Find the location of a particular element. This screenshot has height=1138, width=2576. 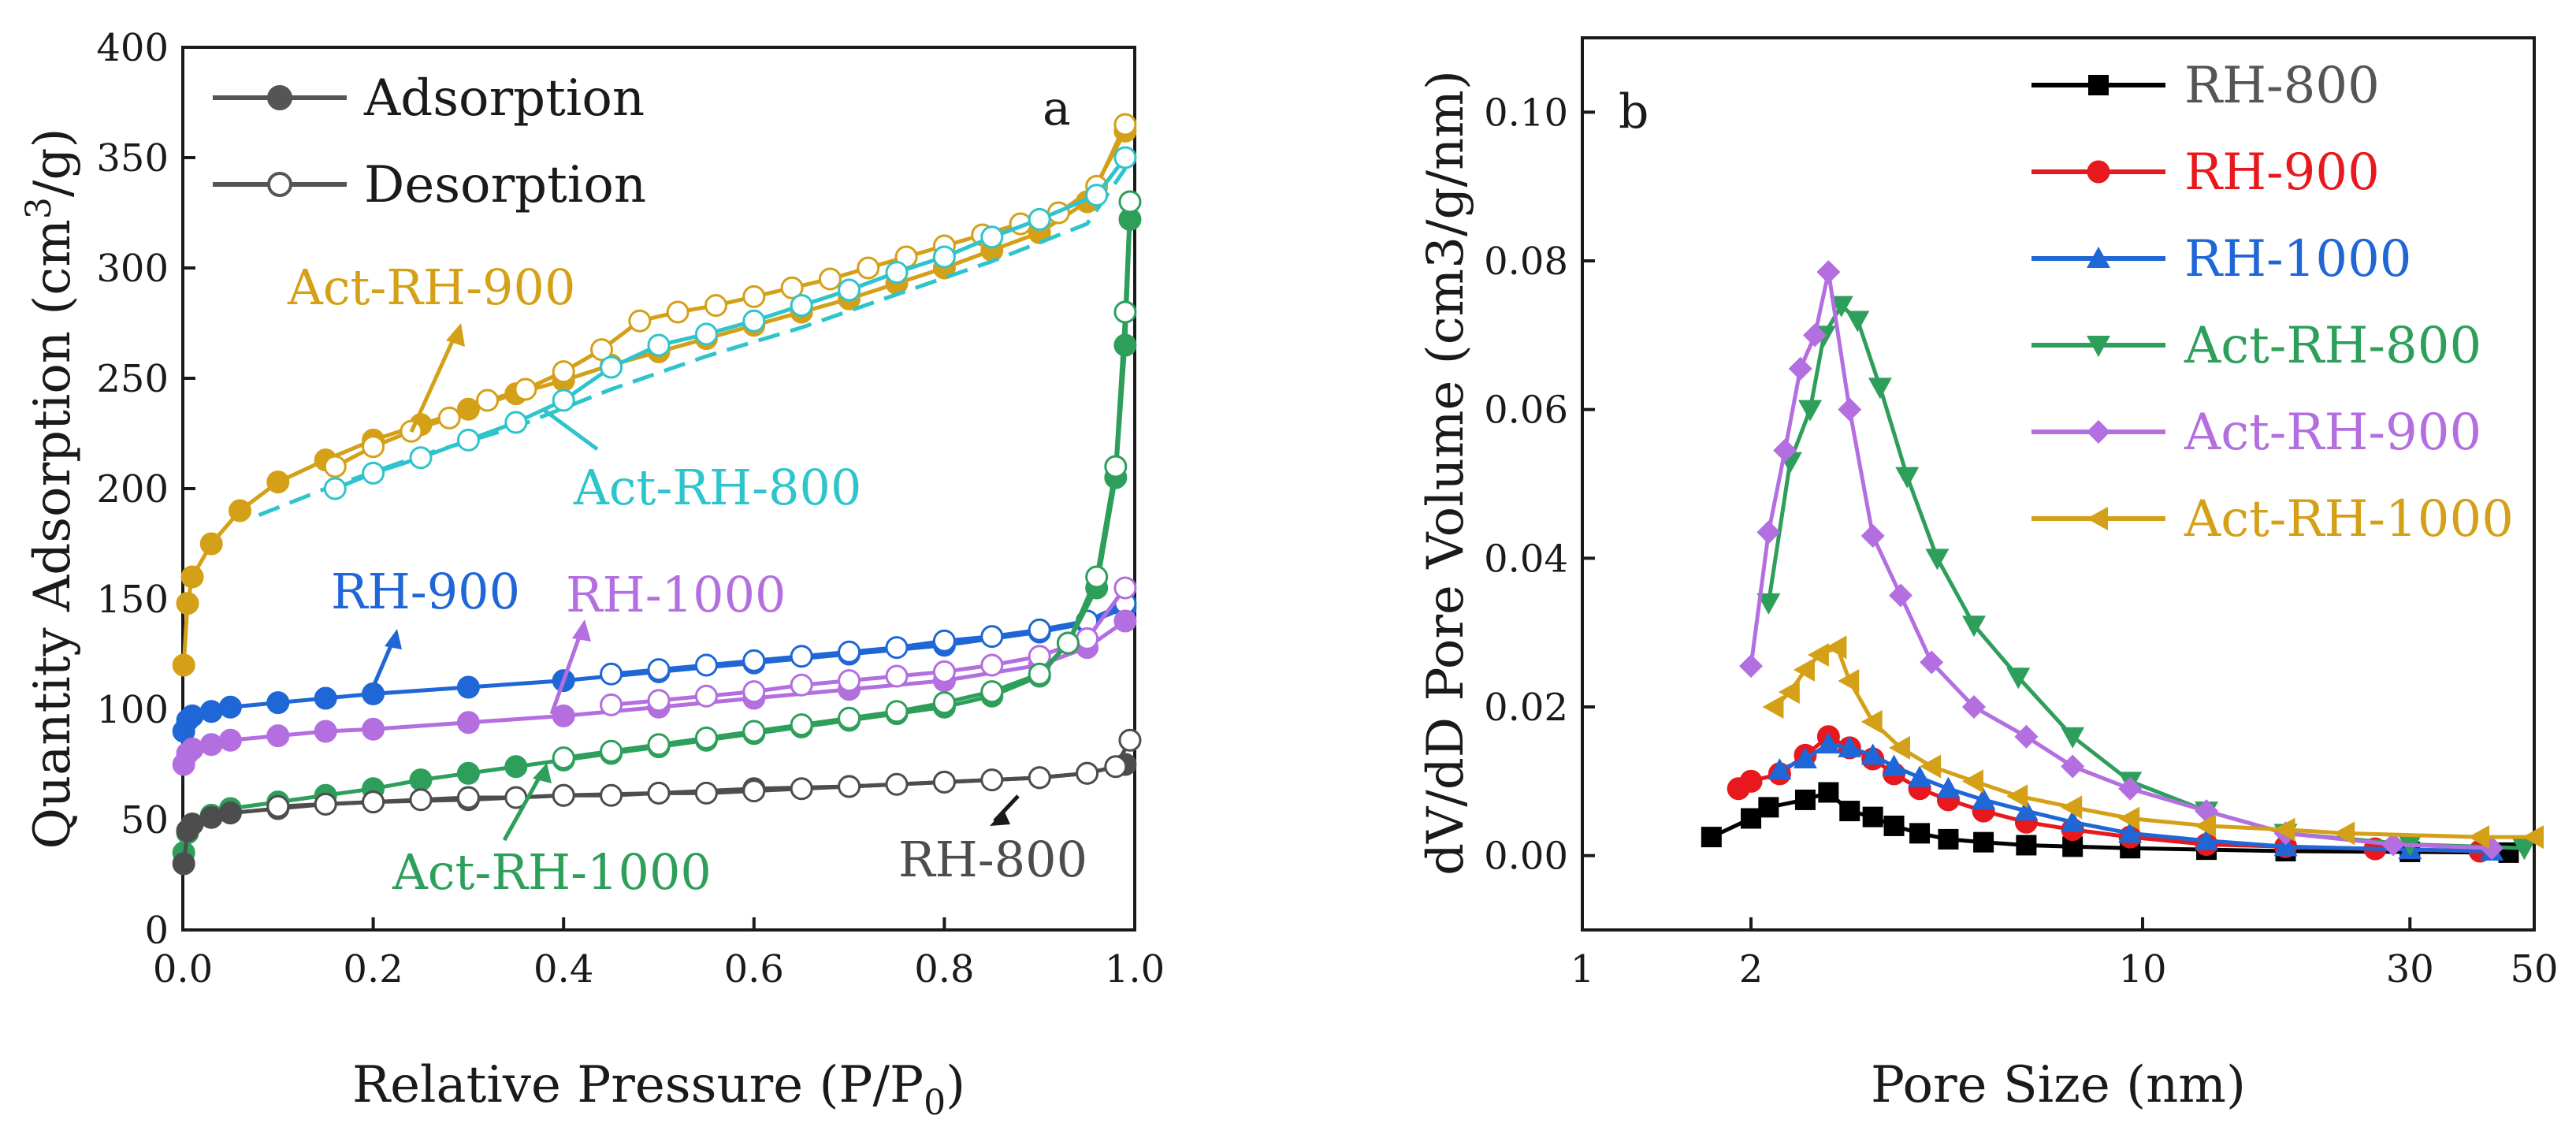

panel-a-ylabel-end: /g) is located at coordinates (53, 163).